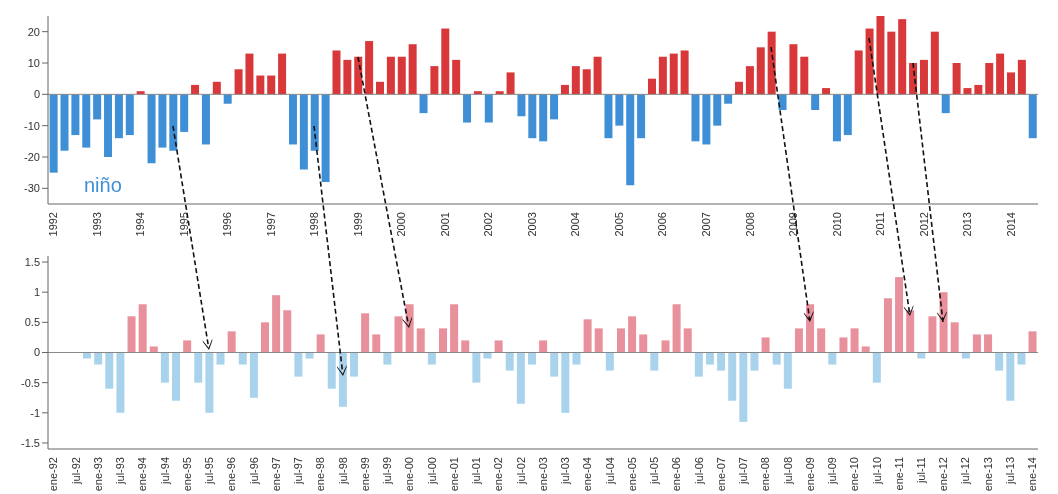 The width and height of the screenshot is (1058, 494). Describe the element at coordinates (357, 224) in the screenshot. I see `x-tick-label: 1999` at that location.